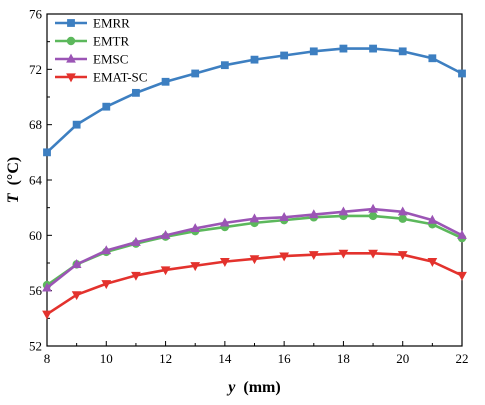 This screenshot has height=405, width=485. Describe the element at coordinates (13, 197) in the screenshot. I see `y-axis-var: T` at that location.